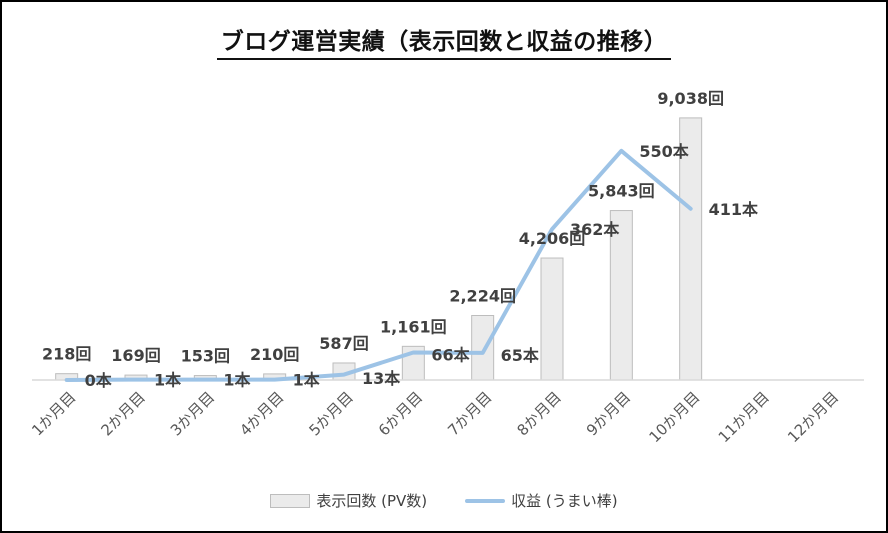 This screenshot has width=888, height=533. I want to click on x-tick-label-11: 11か月目, so click(744, 417).